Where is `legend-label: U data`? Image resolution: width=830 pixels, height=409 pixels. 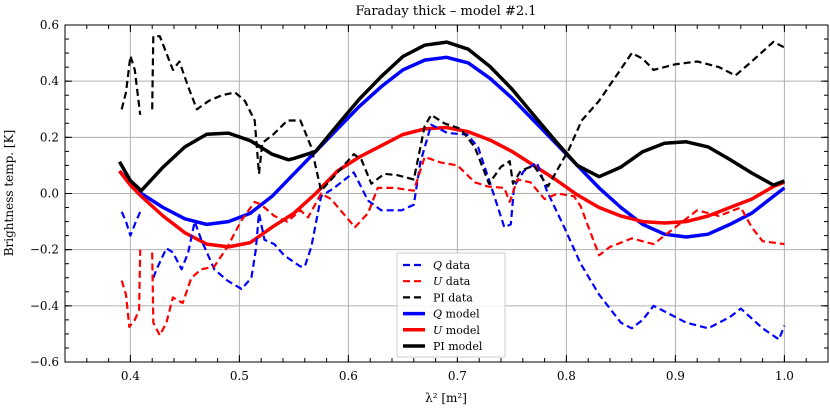 legend-label: U data is located at coordinates (452, 281).